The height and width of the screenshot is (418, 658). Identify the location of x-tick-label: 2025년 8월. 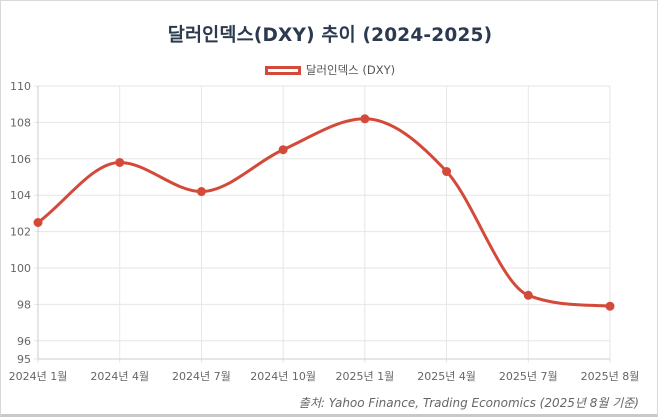
(610, 376).